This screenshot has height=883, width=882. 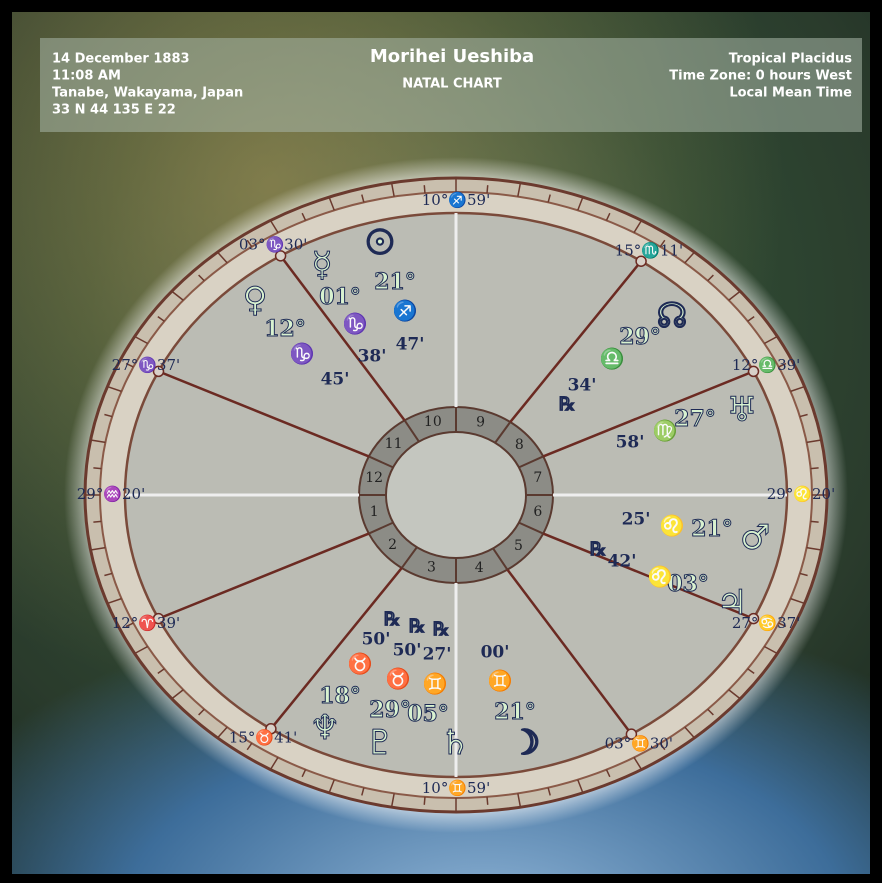 What do you see at coordinates (622, 562) in the screenshot?
I see `planet-minute: 42'` at bounding box center [622, 562].